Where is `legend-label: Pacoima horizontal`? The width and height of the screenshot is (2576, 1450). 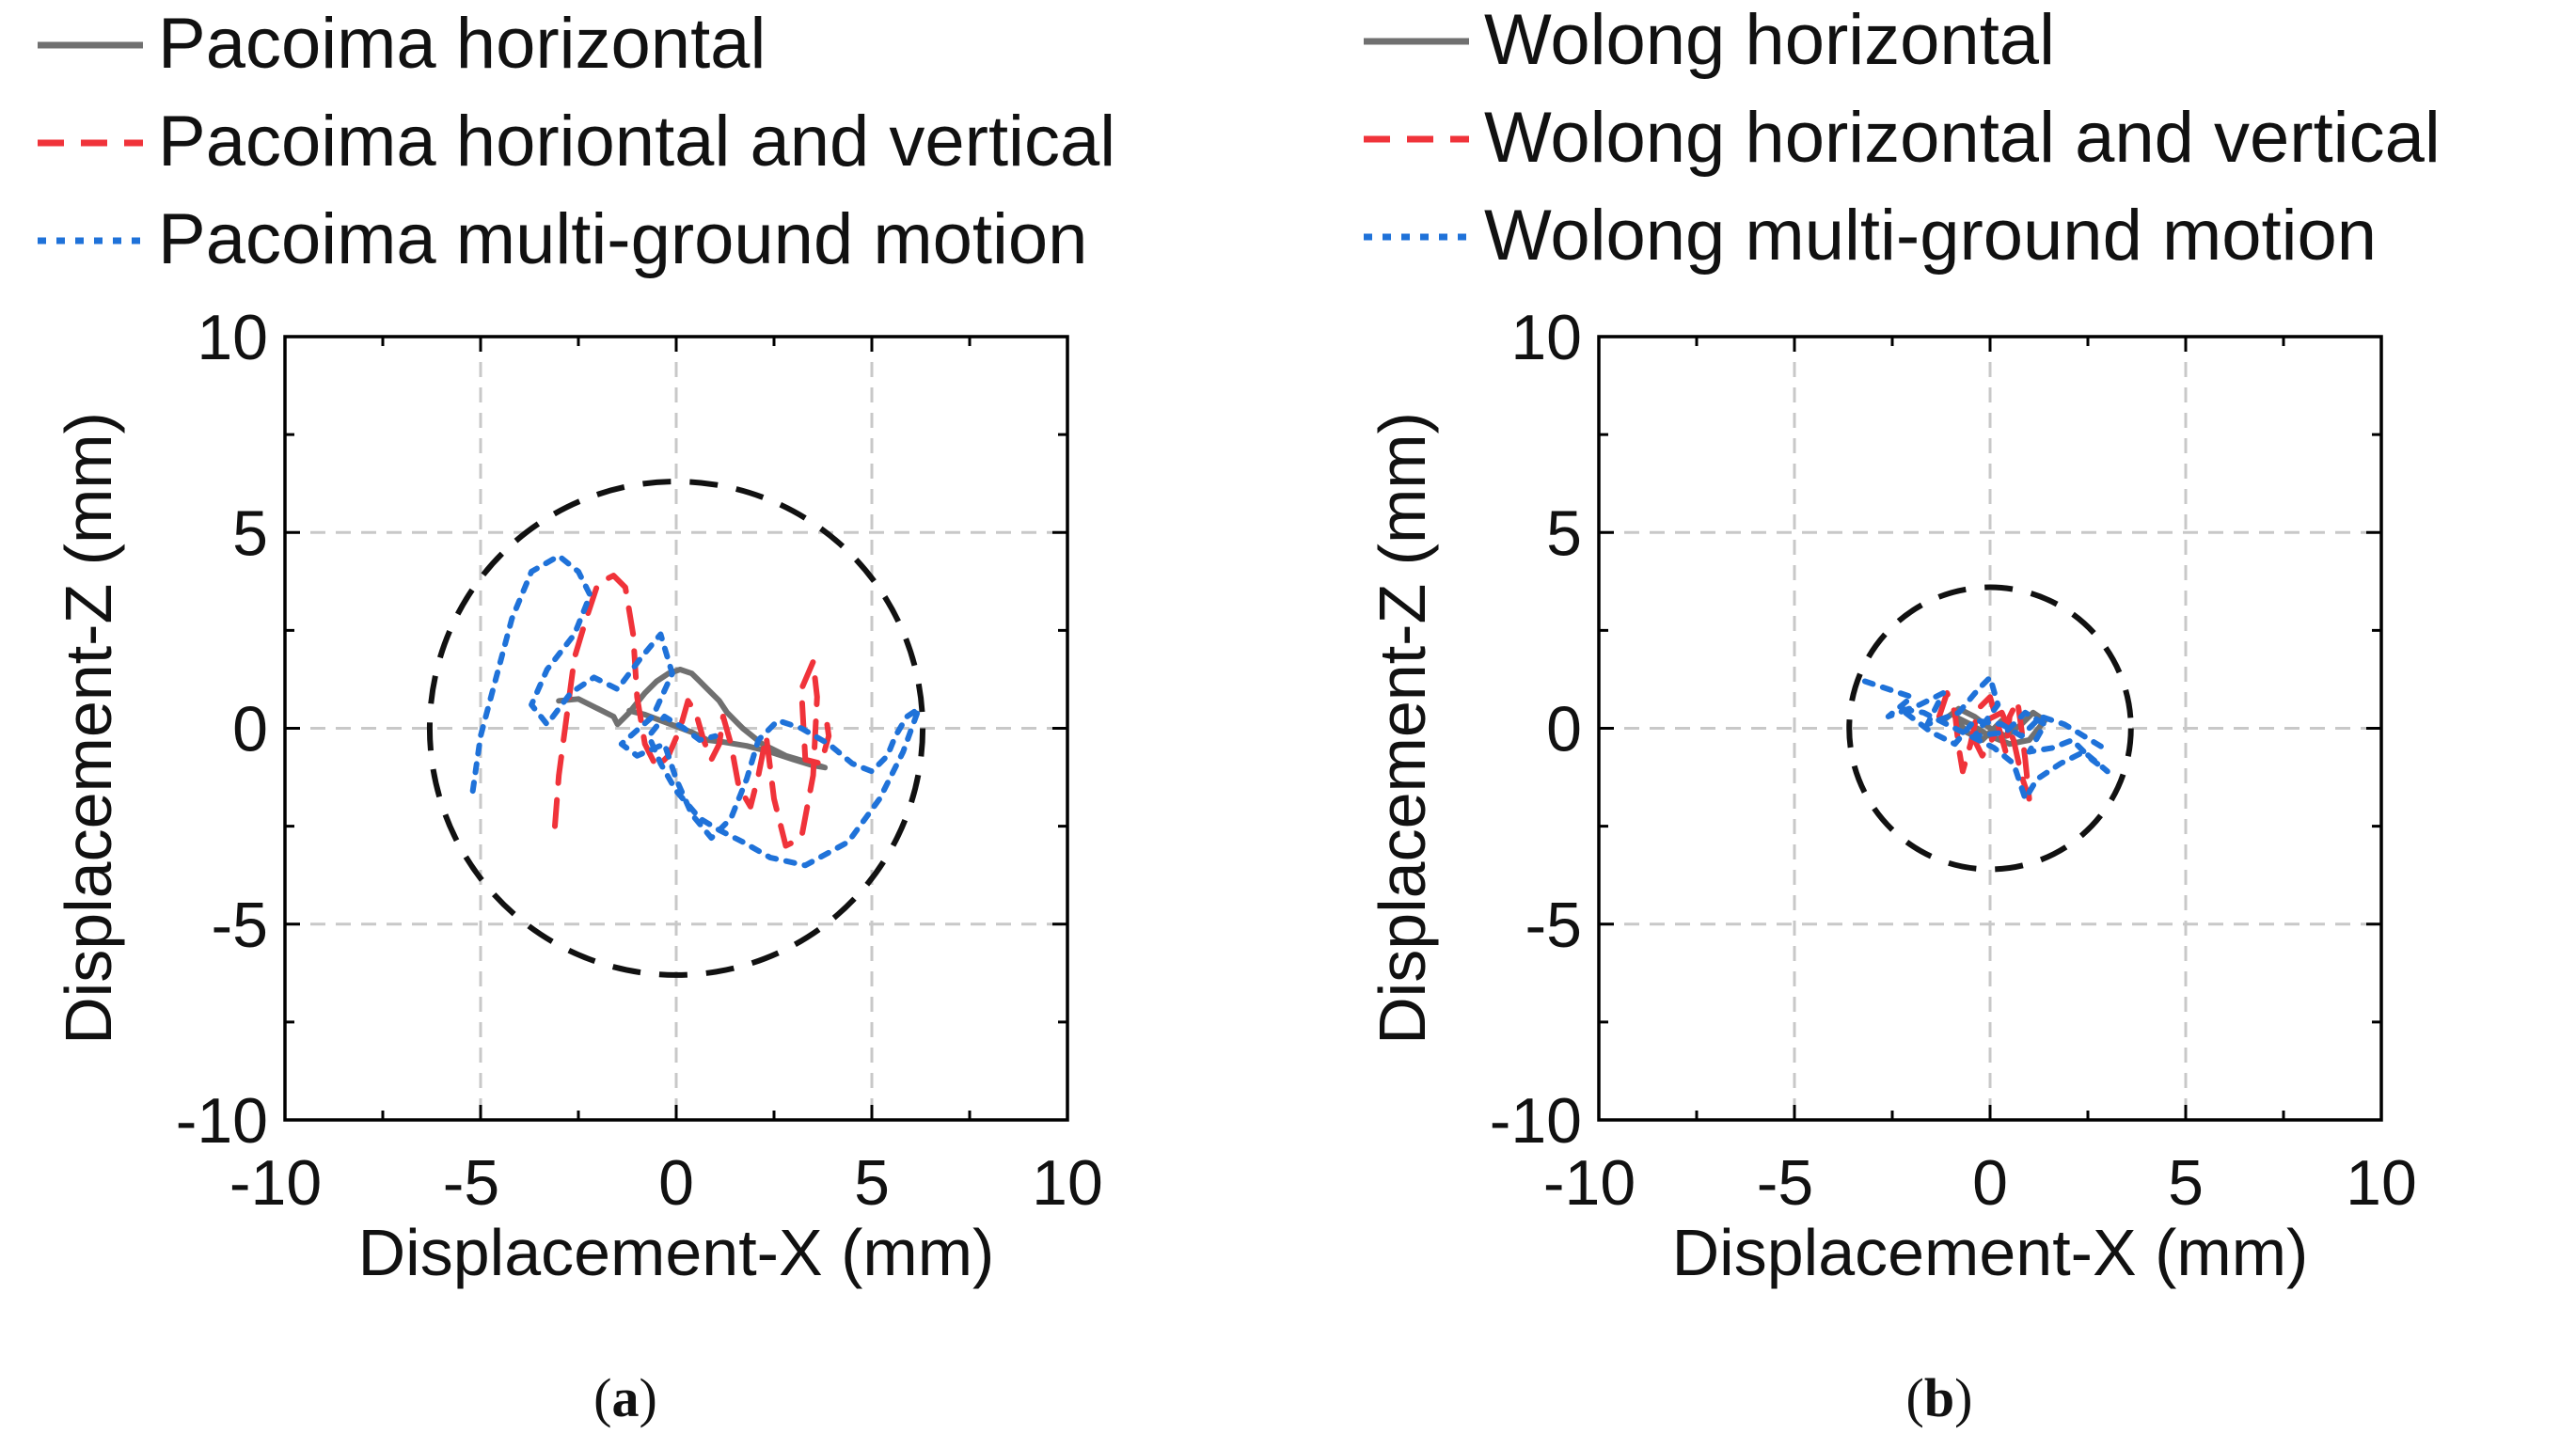 legend-label: Pacoima horizontal is located at coordinates (462, 44).